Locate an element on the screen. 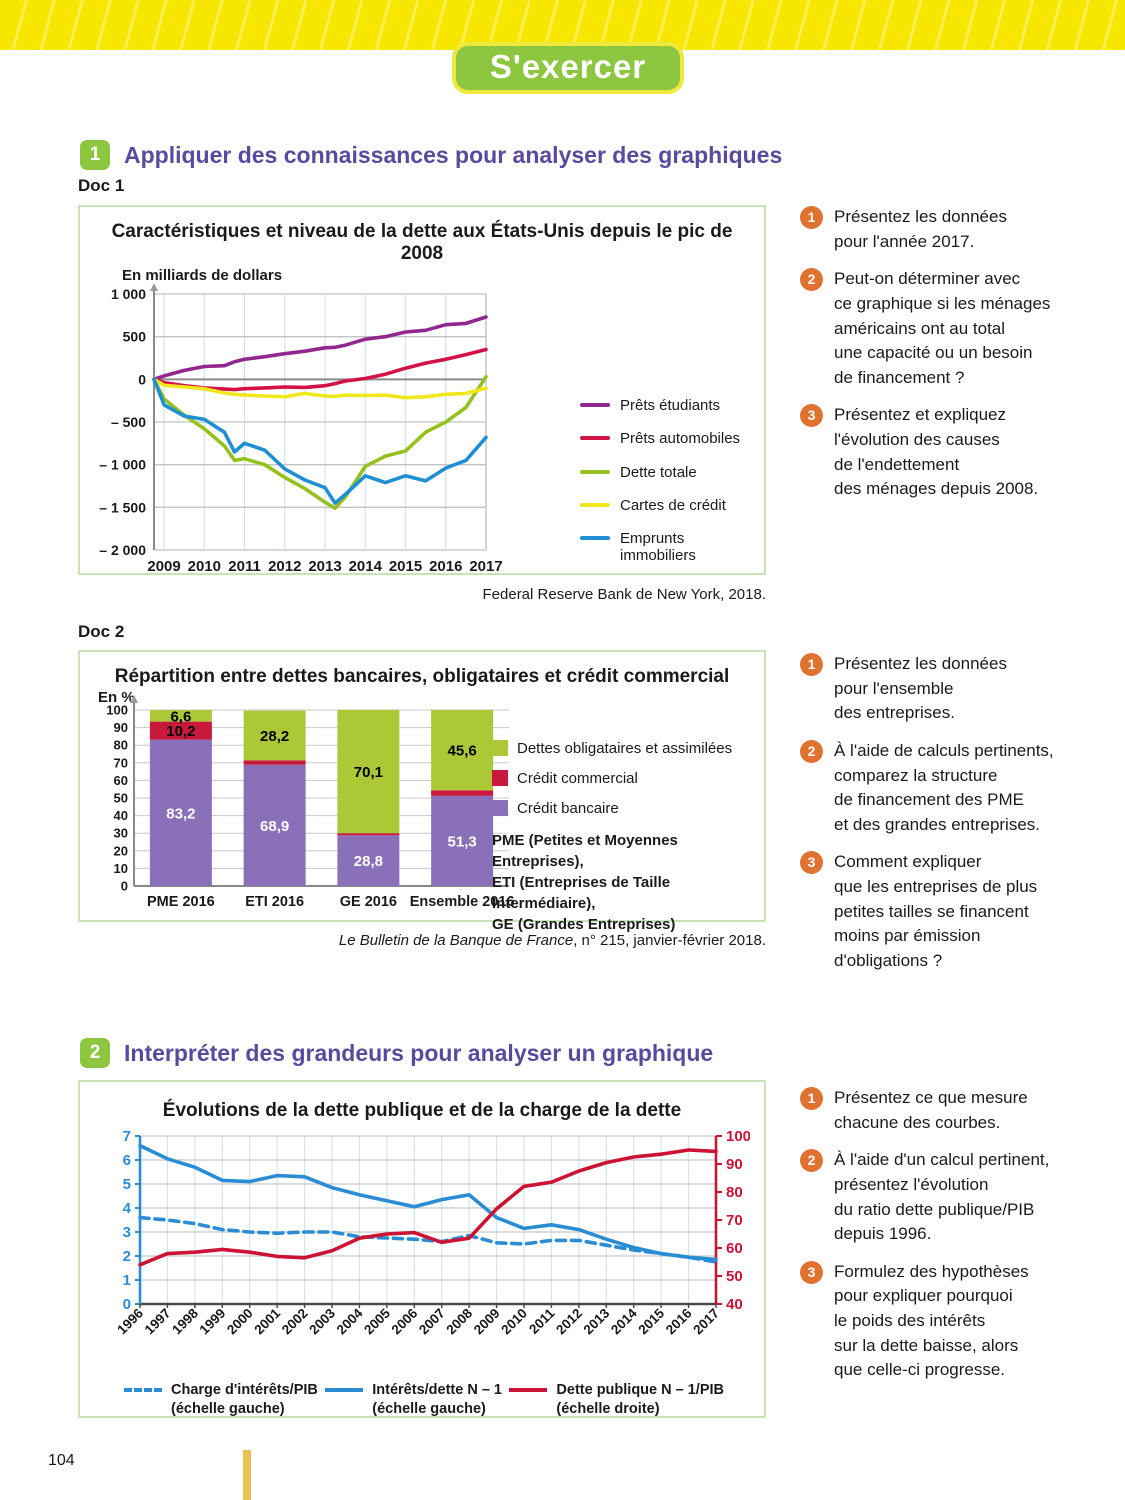 The image size is (1125, 1500). legend-label: Prêts étudiants is located at coordinates (670, 405).